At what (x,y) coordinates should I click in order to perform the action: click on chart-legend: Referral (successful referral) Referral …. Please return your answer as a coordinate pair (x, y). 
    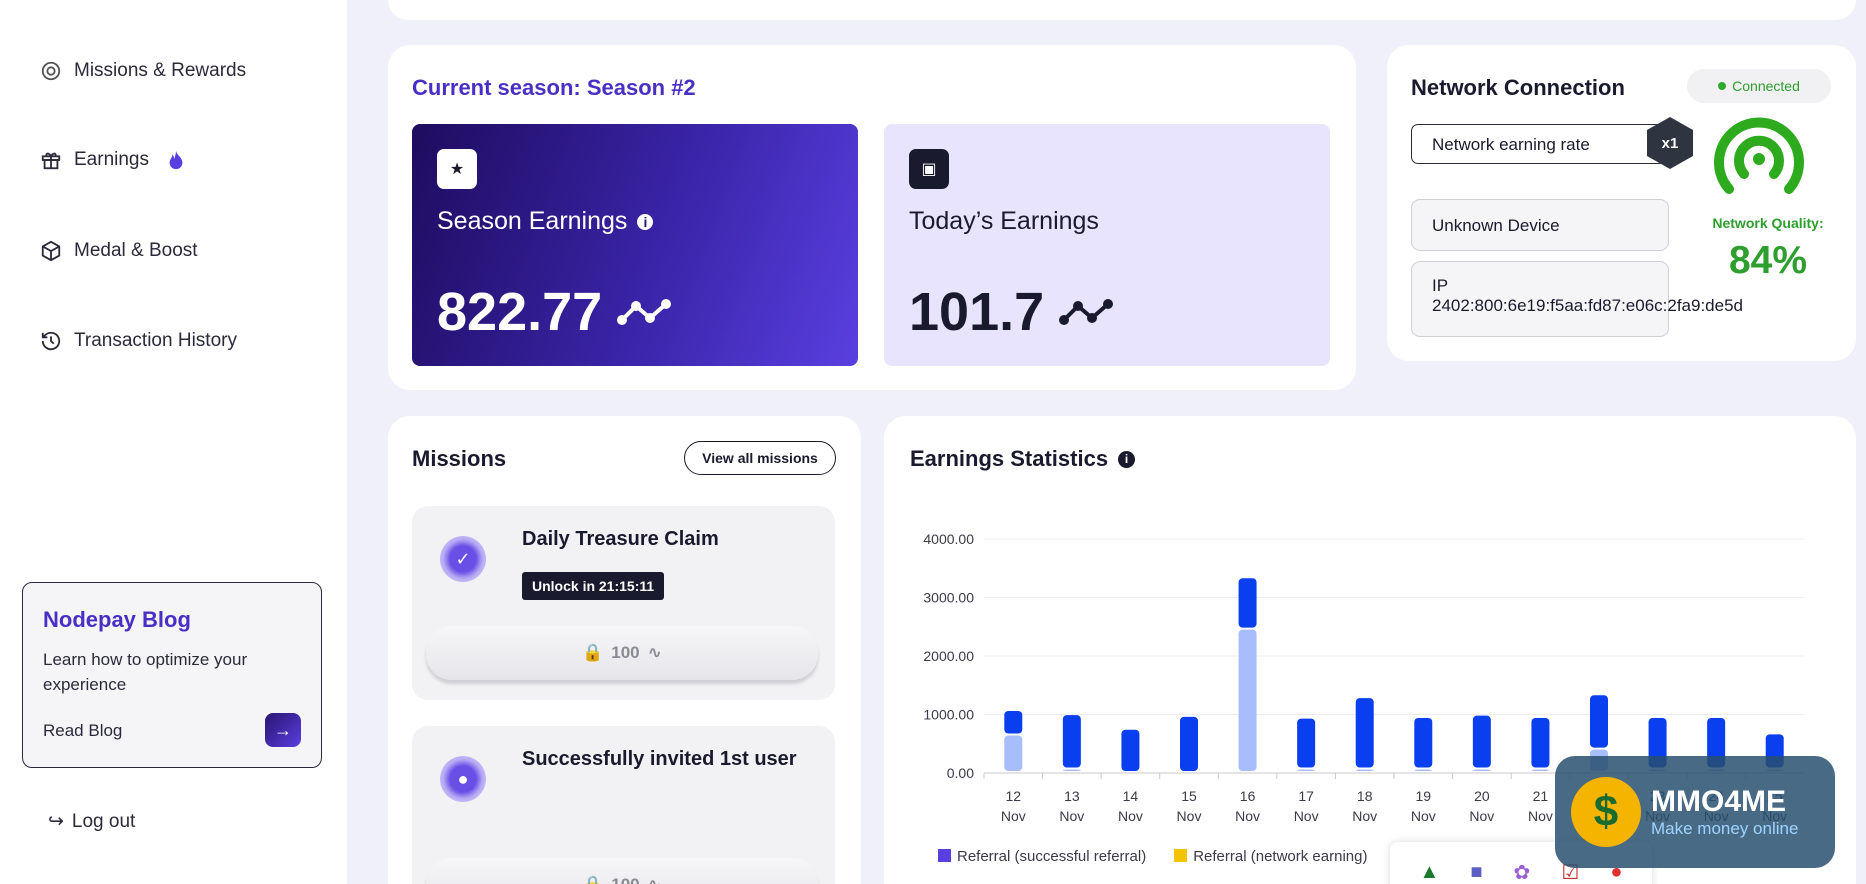
    Looking at the image, I should click on (1152, 856).